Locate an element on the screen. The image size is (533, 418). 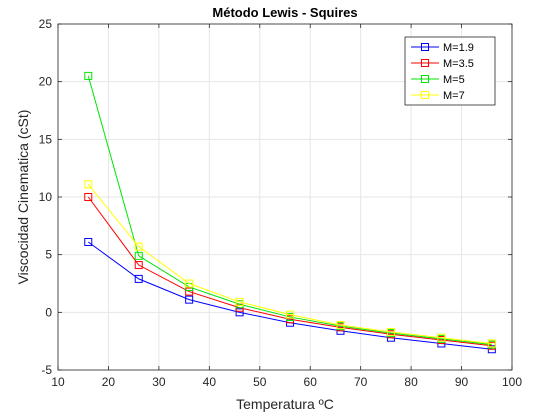
x-tick-label: 10 is located at coordinates (58, 382).